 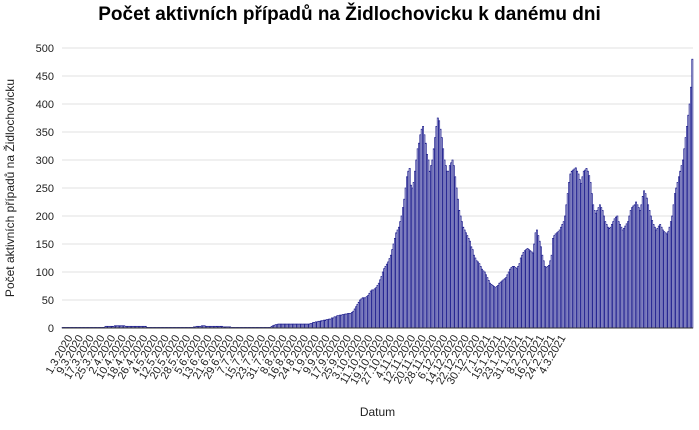 I want to click on y-tick-labels: 0 50 100 150 200 250 300 350 400 450 500, so click(x=45, y=189).